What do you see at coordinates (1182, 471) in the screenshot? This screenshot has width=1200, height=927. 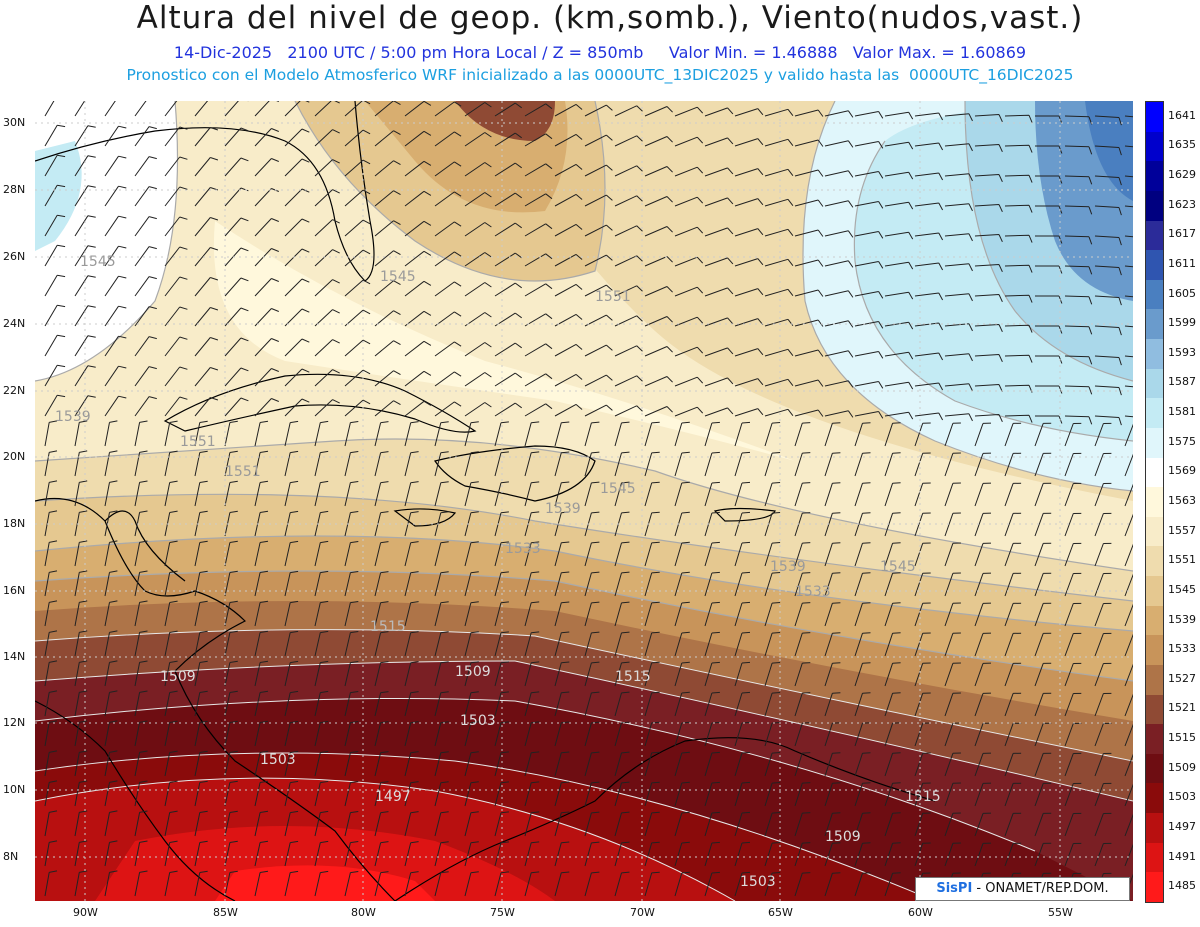 I see `legend-level-label: 1569` at bounding box center [1182, 471].